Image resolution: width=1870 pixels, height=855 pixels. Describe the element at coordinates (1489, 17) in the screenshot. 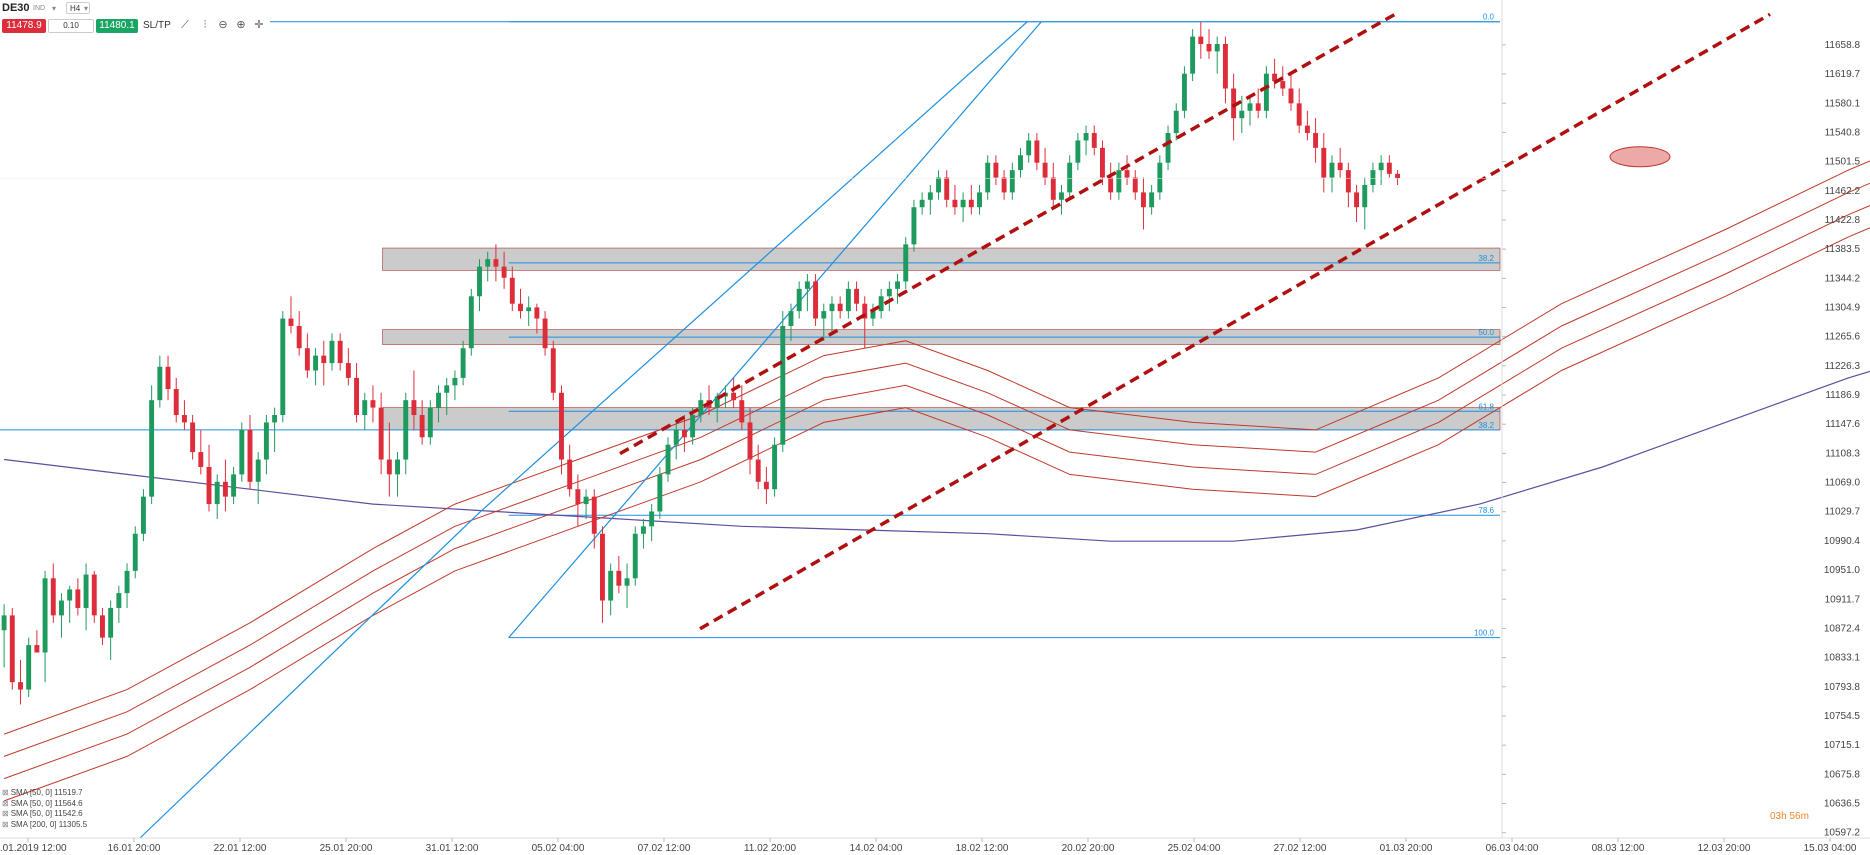

I see `fib-level-label: 0.0` at that location.